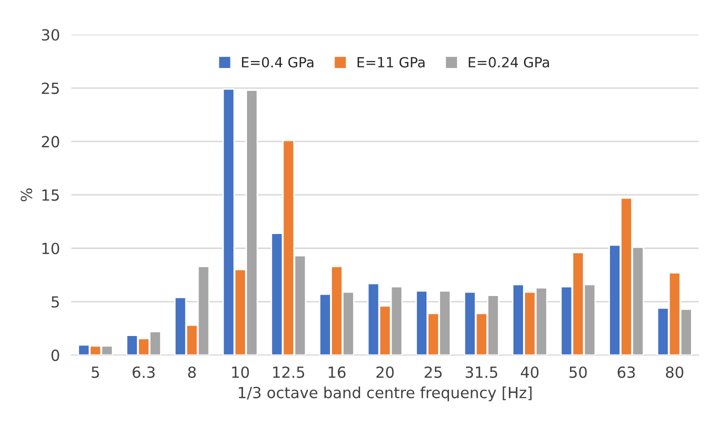  What do you see at coordinates (508, 62) in the screenshot?
I see `legend-label: E=0.24 GPa` at bounding box center [508, 62].